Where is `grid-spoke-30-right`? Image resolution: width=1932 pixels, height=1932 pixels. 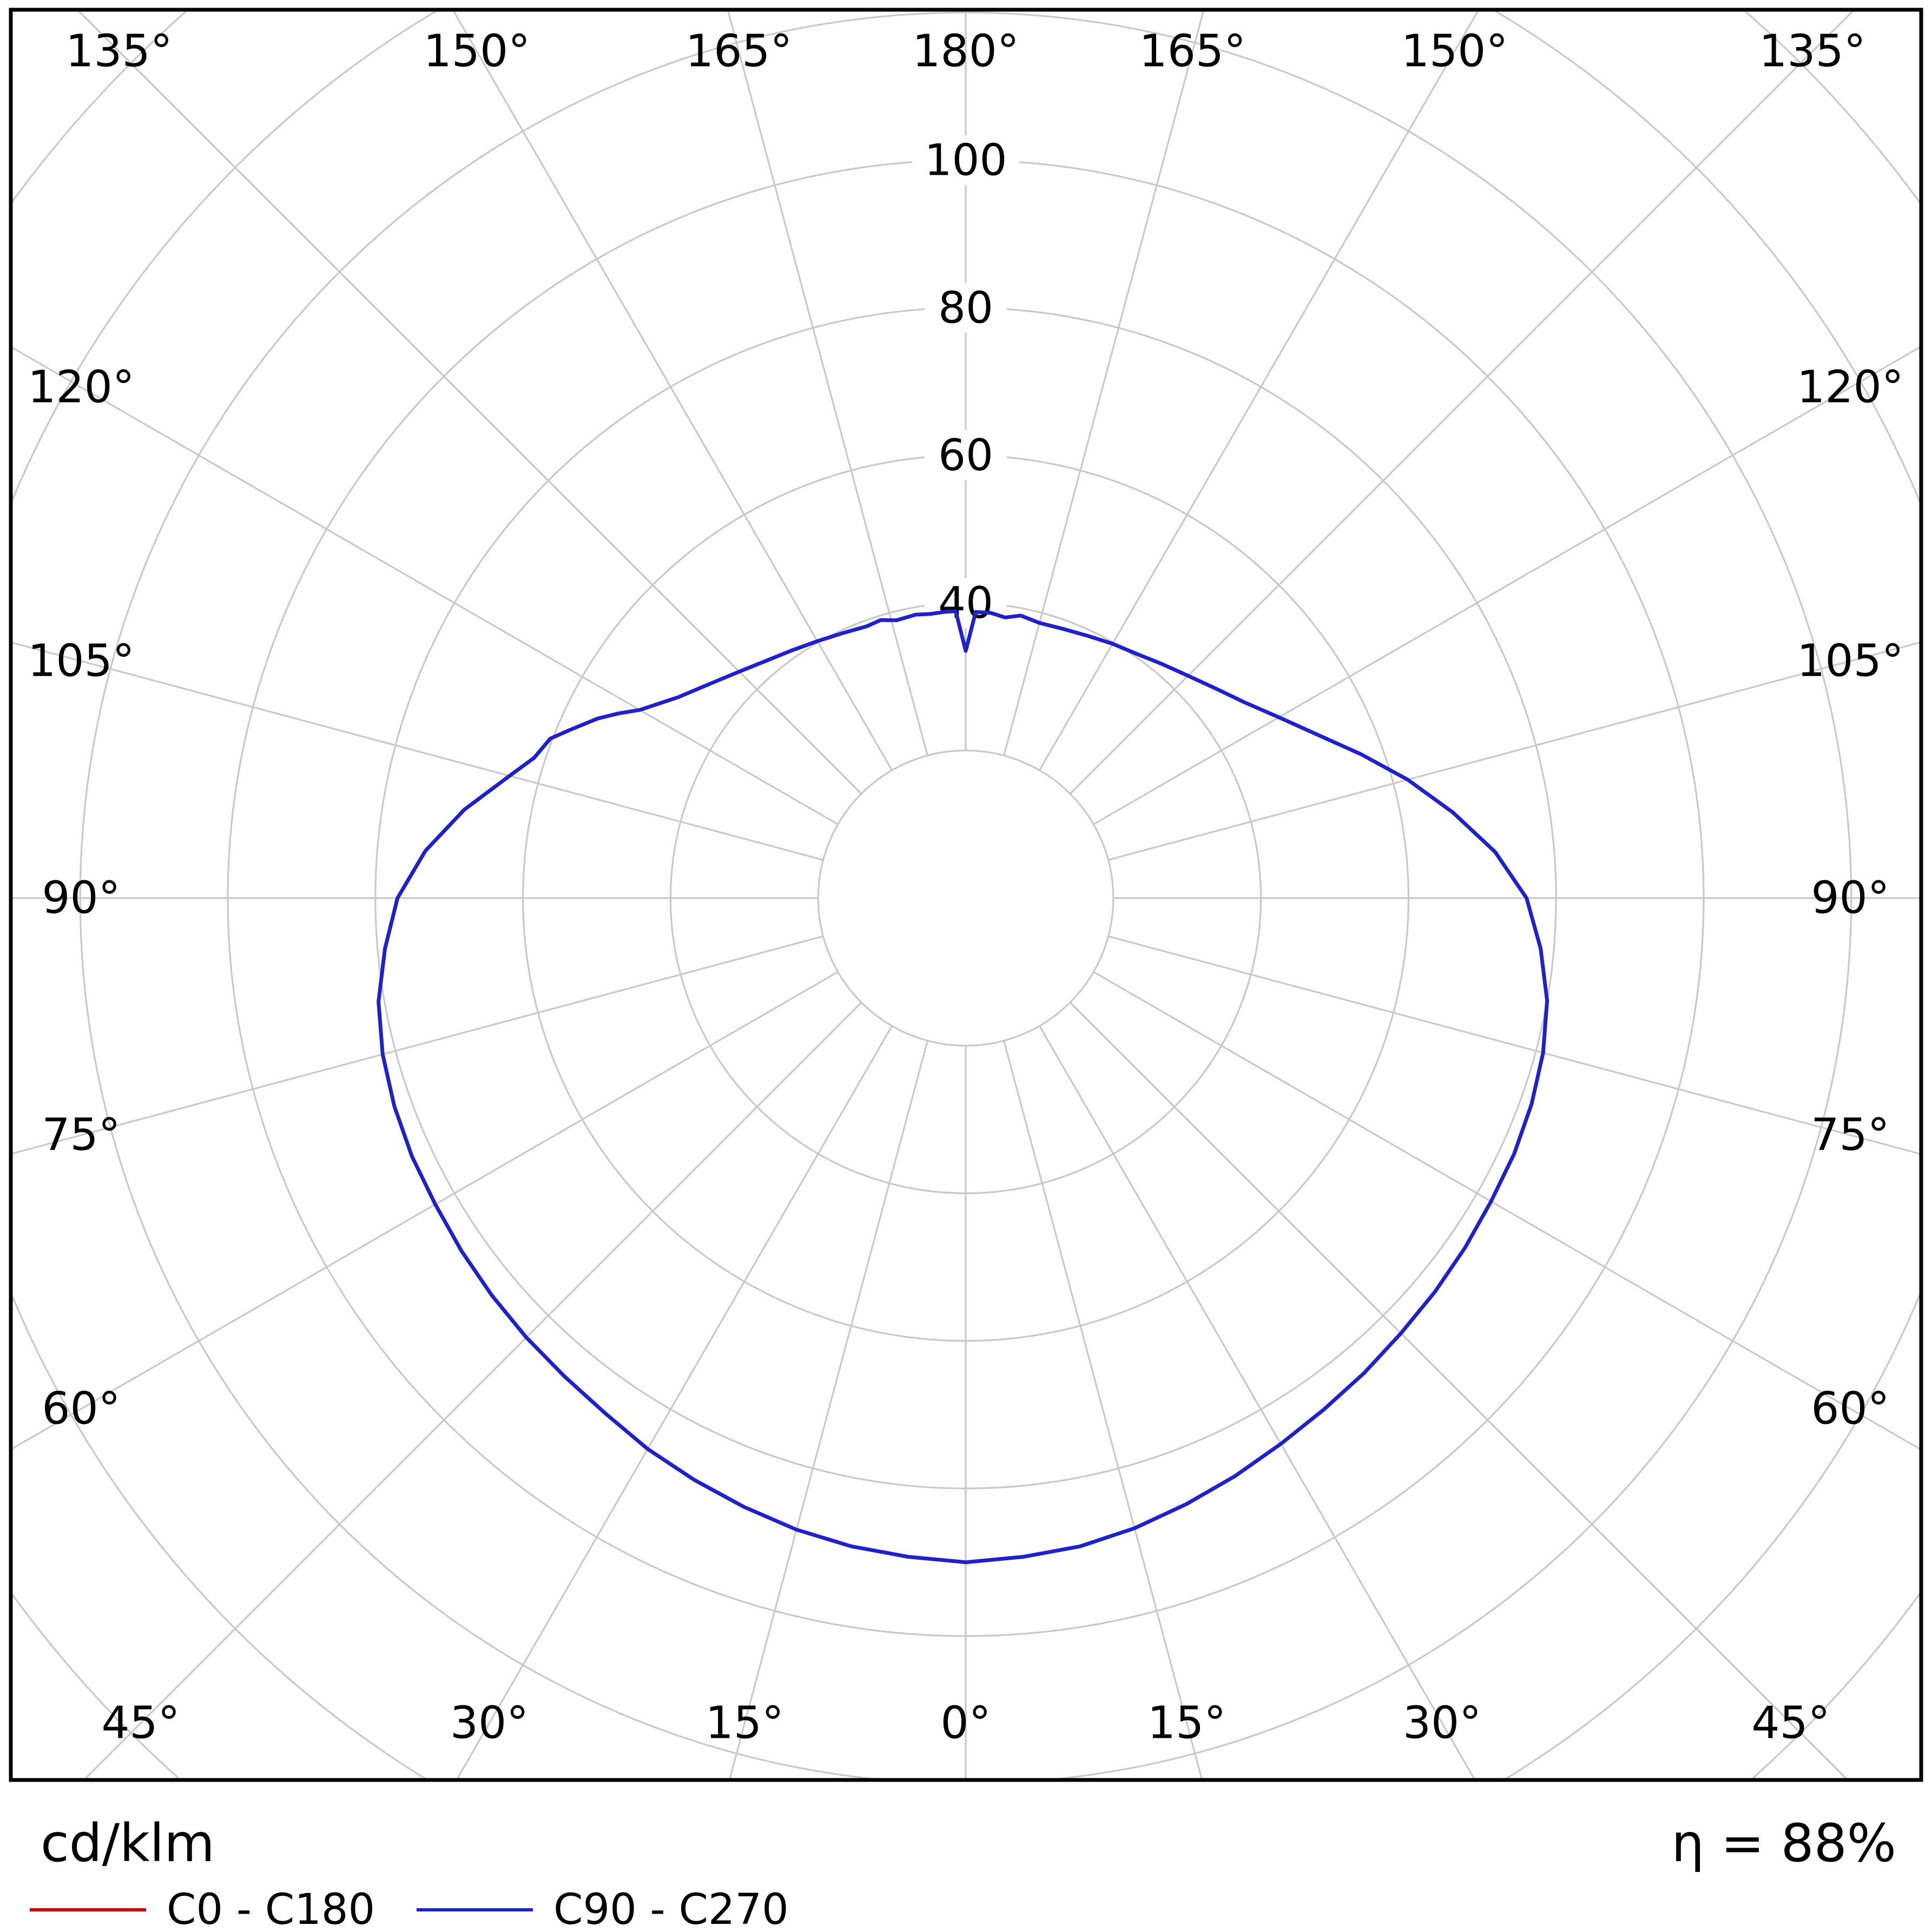 grid-spoke-30-right is located at coordinates (1257, 1401).